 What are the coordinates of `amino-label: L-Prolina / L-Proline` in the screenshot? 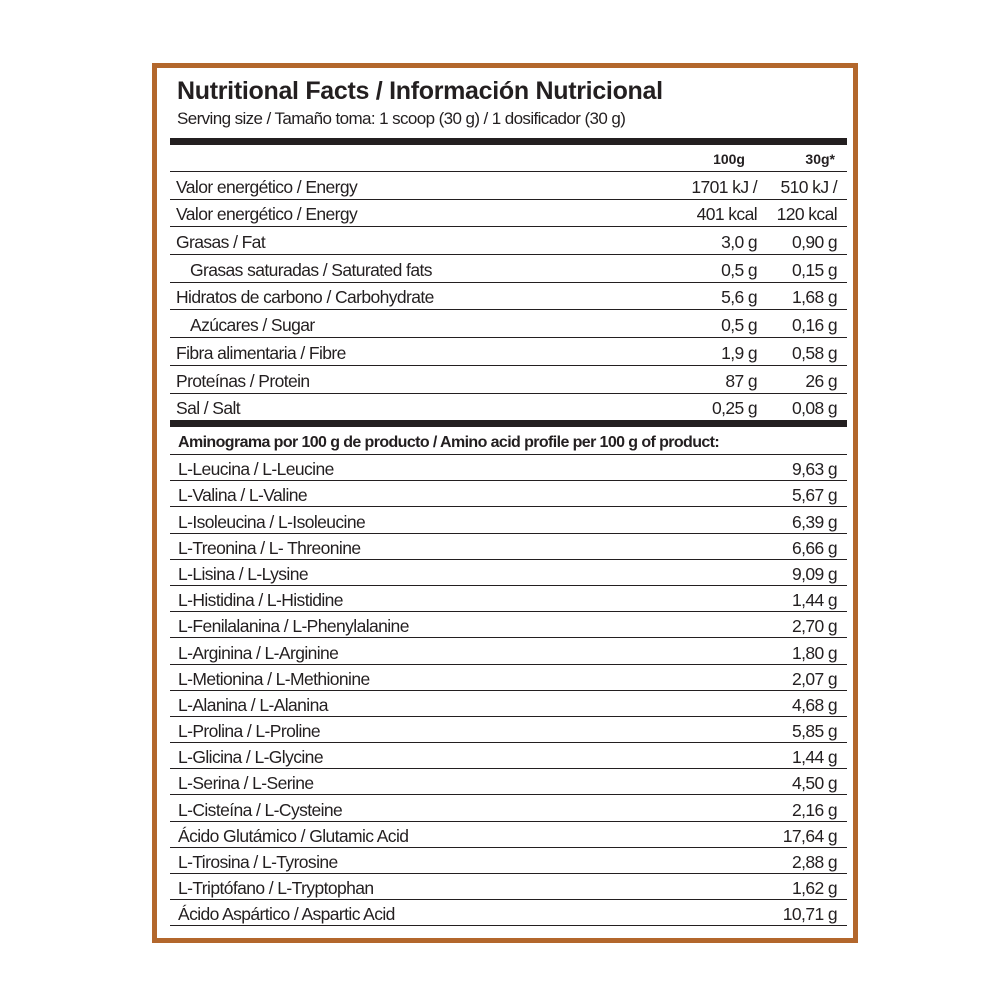 It's located at (249, 731).